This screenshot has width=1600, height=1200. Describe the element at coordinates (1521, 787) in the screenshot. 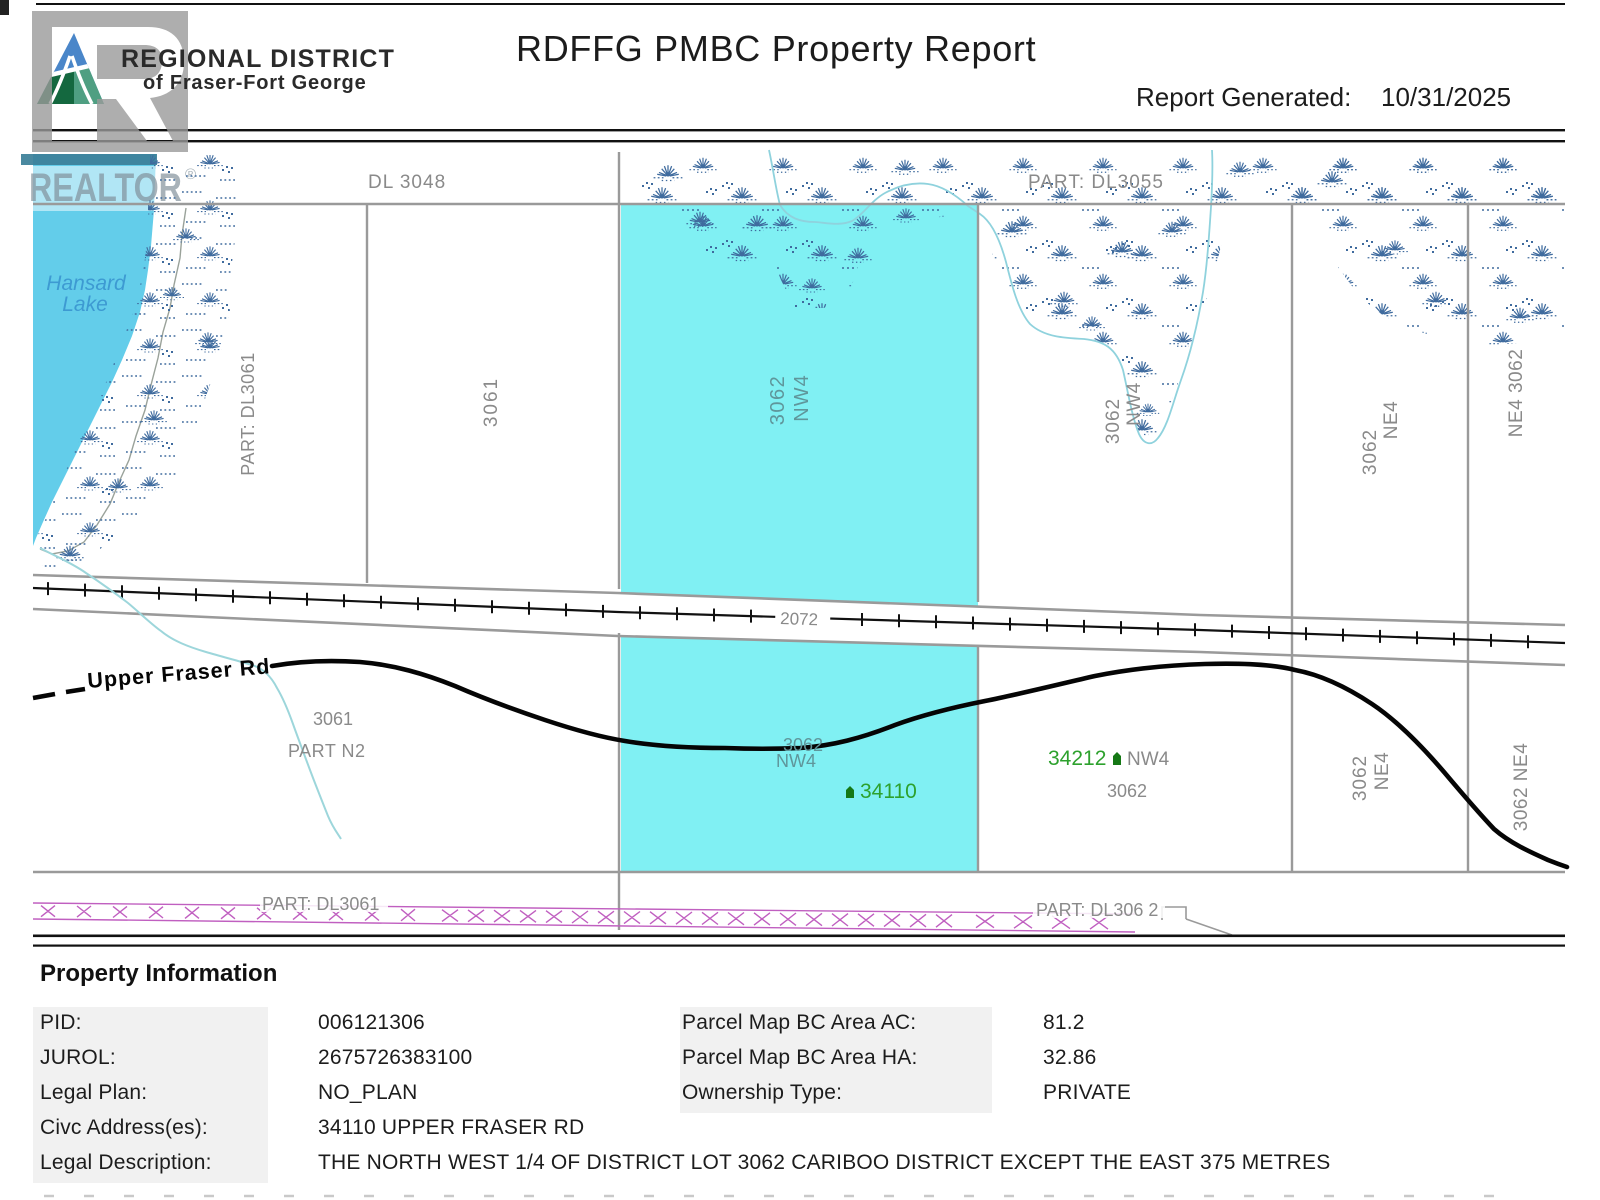

I see `svg-text: 3062 NE4` at that location.